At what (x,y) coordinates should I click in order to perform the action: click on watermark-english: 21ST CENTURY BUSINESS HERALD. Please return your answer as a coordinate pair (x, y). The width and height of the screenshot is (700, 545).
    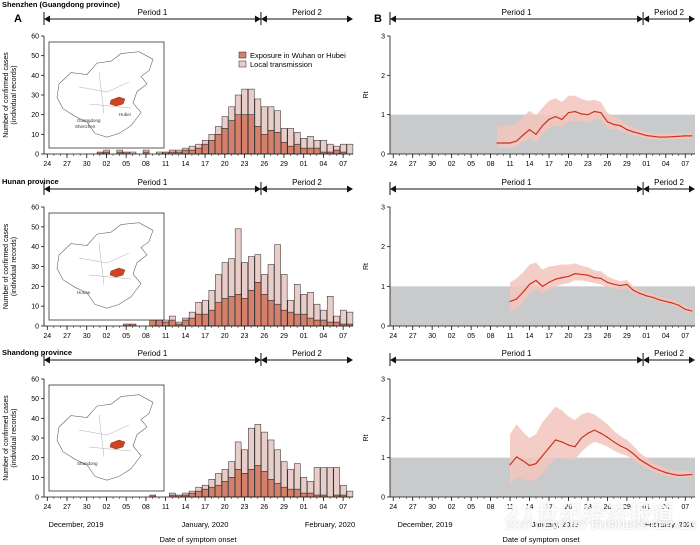
    Looking at the image, I should click on (601, 526).